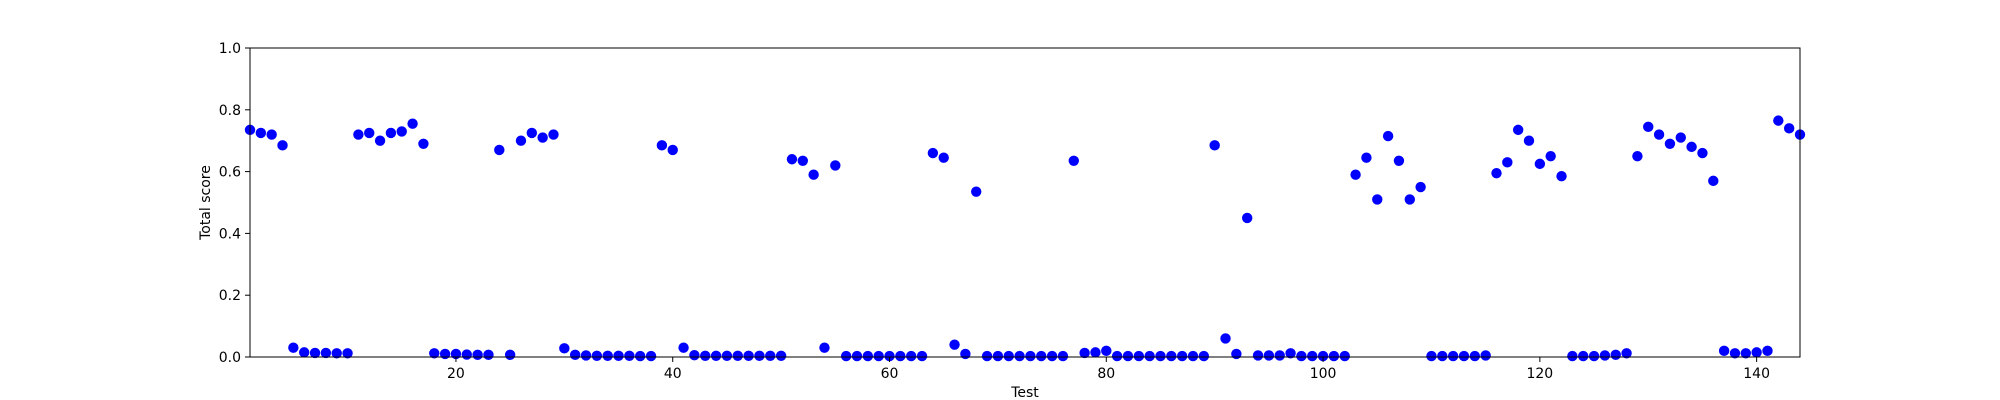  What do you see at coordinates (230, 234) in the screenshot?
I see `y-tick-label: 0.4` at bounding box center [230, 234].